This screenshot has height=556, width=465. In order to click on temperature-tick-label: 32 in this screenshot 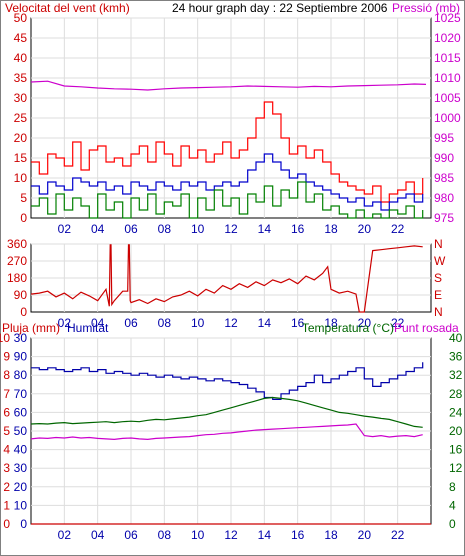, I will do `click(456, 375)`.